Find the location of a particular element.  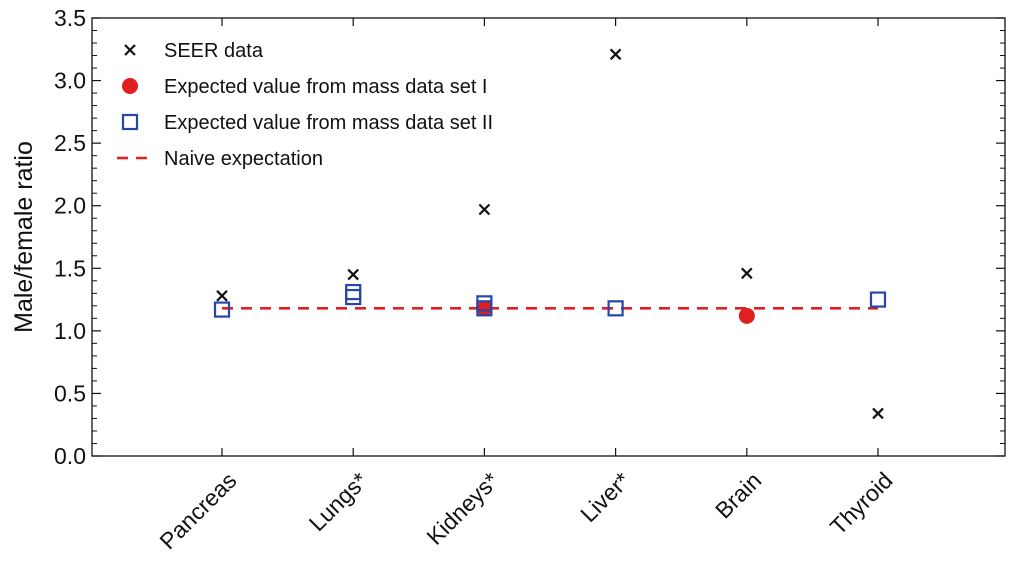

legend-mass-set-2-marker is located at coordinates (130, 122).